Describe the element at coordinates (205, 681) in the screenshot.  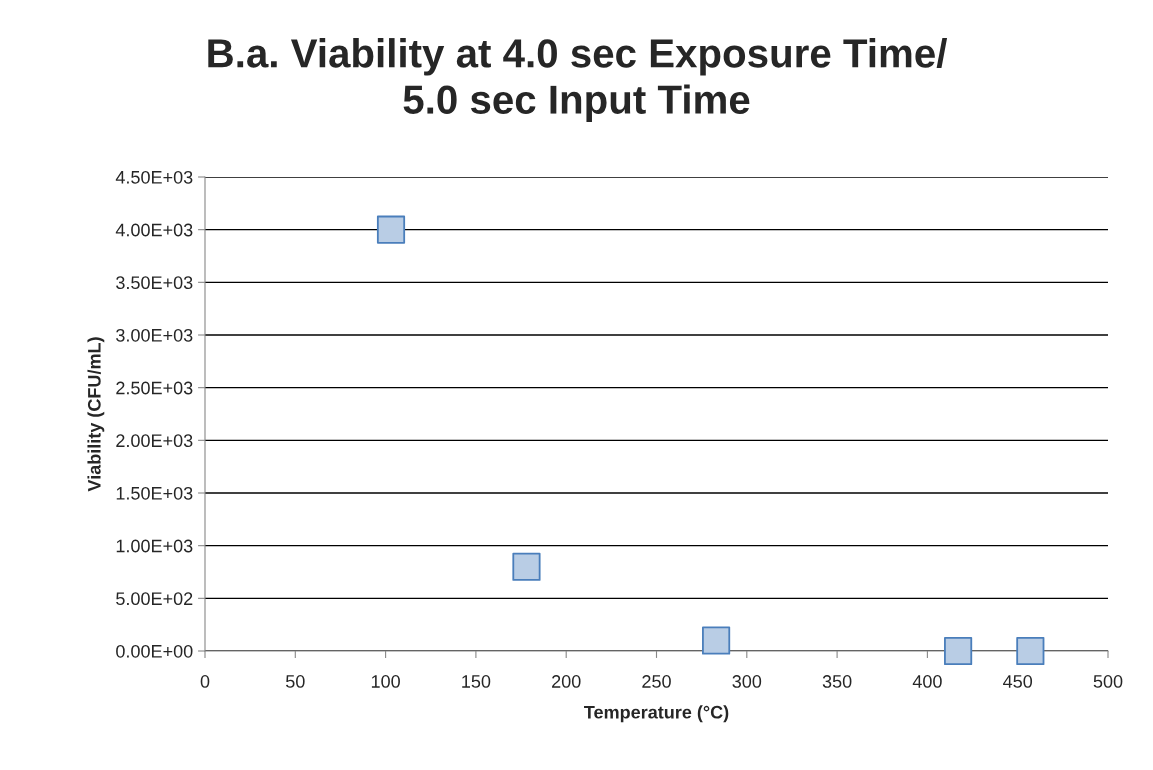
I see `x-tick-label: 0` at that location.